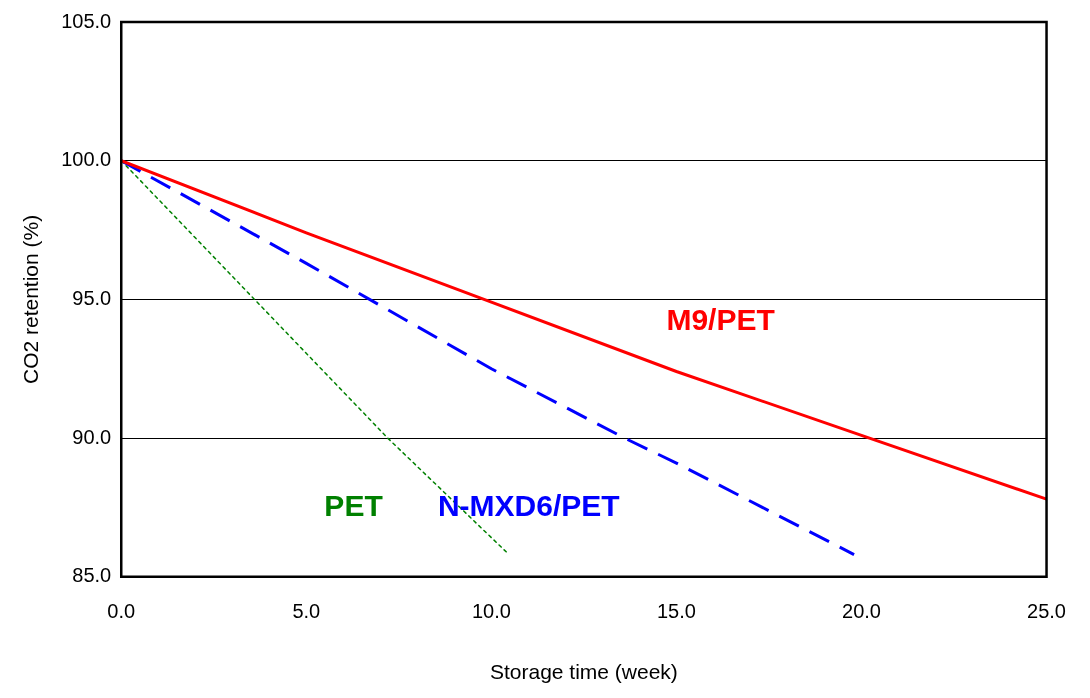 Image resolution: width=1090 pixels, height=698 pixels. What do you see at coordinates (1047, 611) in the screenshot?
I see `x-tick-label: 25.0` at bounding box center [1047, 611].